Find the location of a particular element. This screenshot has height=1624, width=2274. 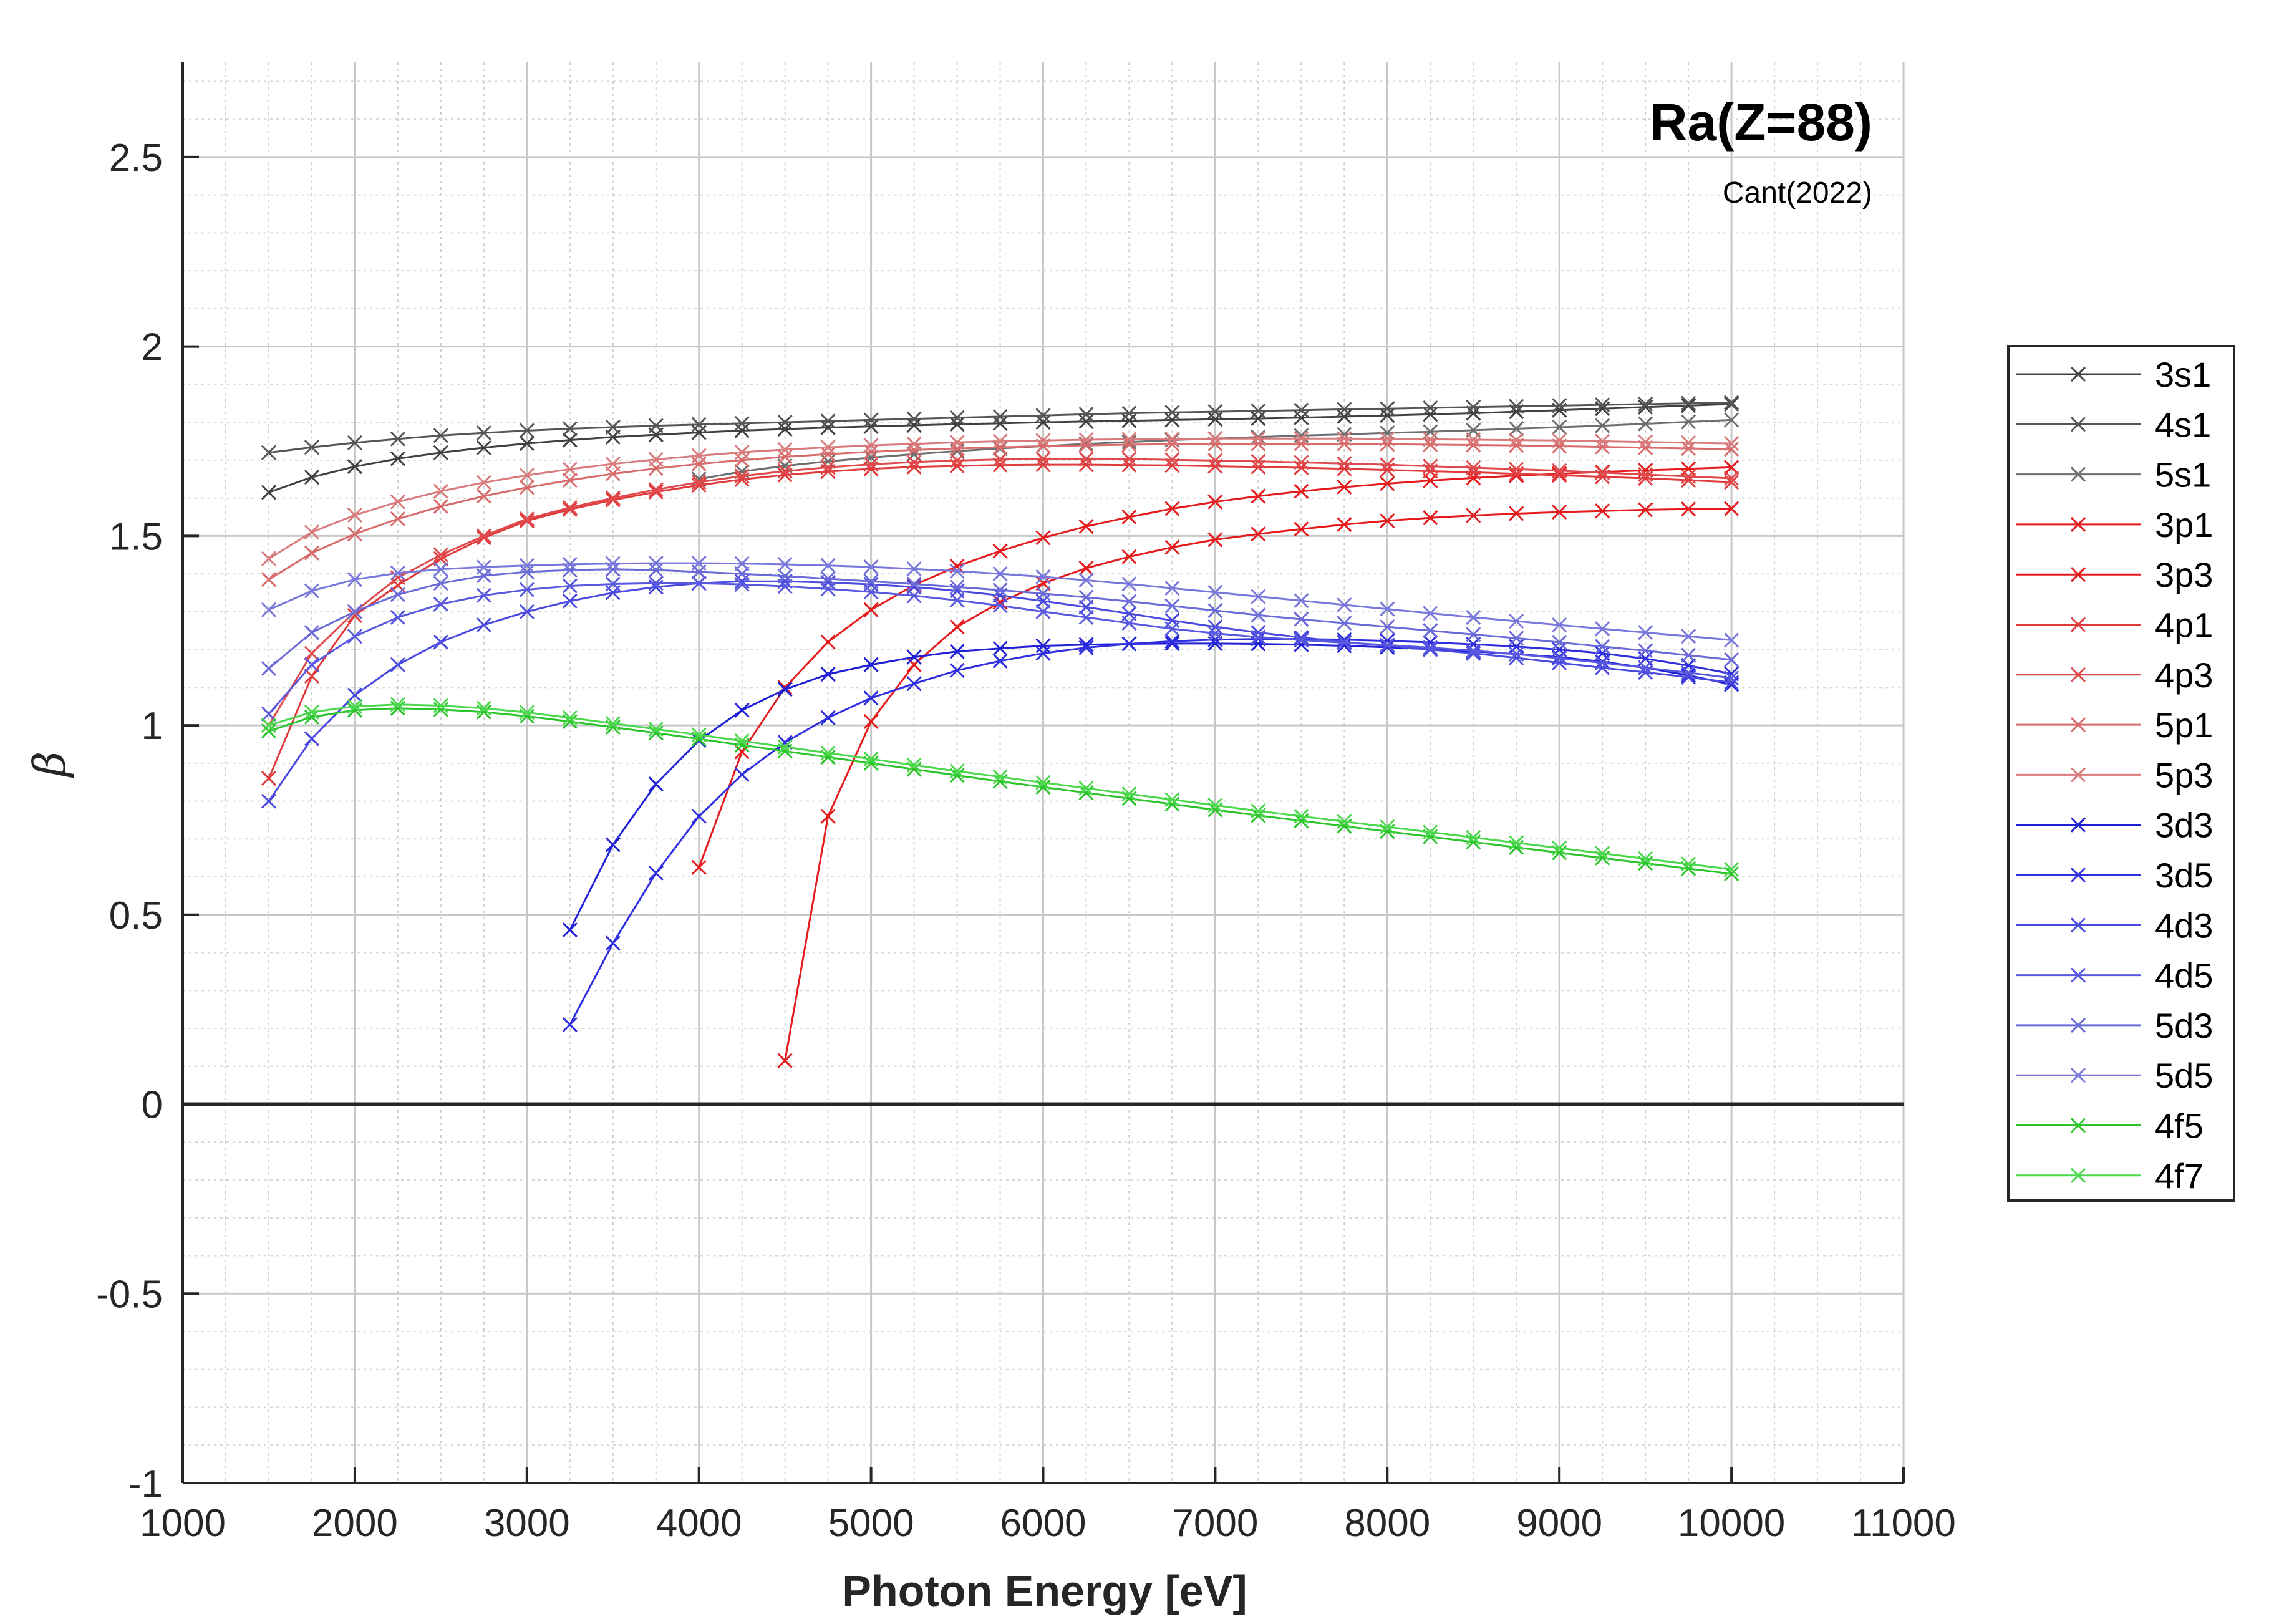

data-point-5s1 is located at coordinates (1430, 432).